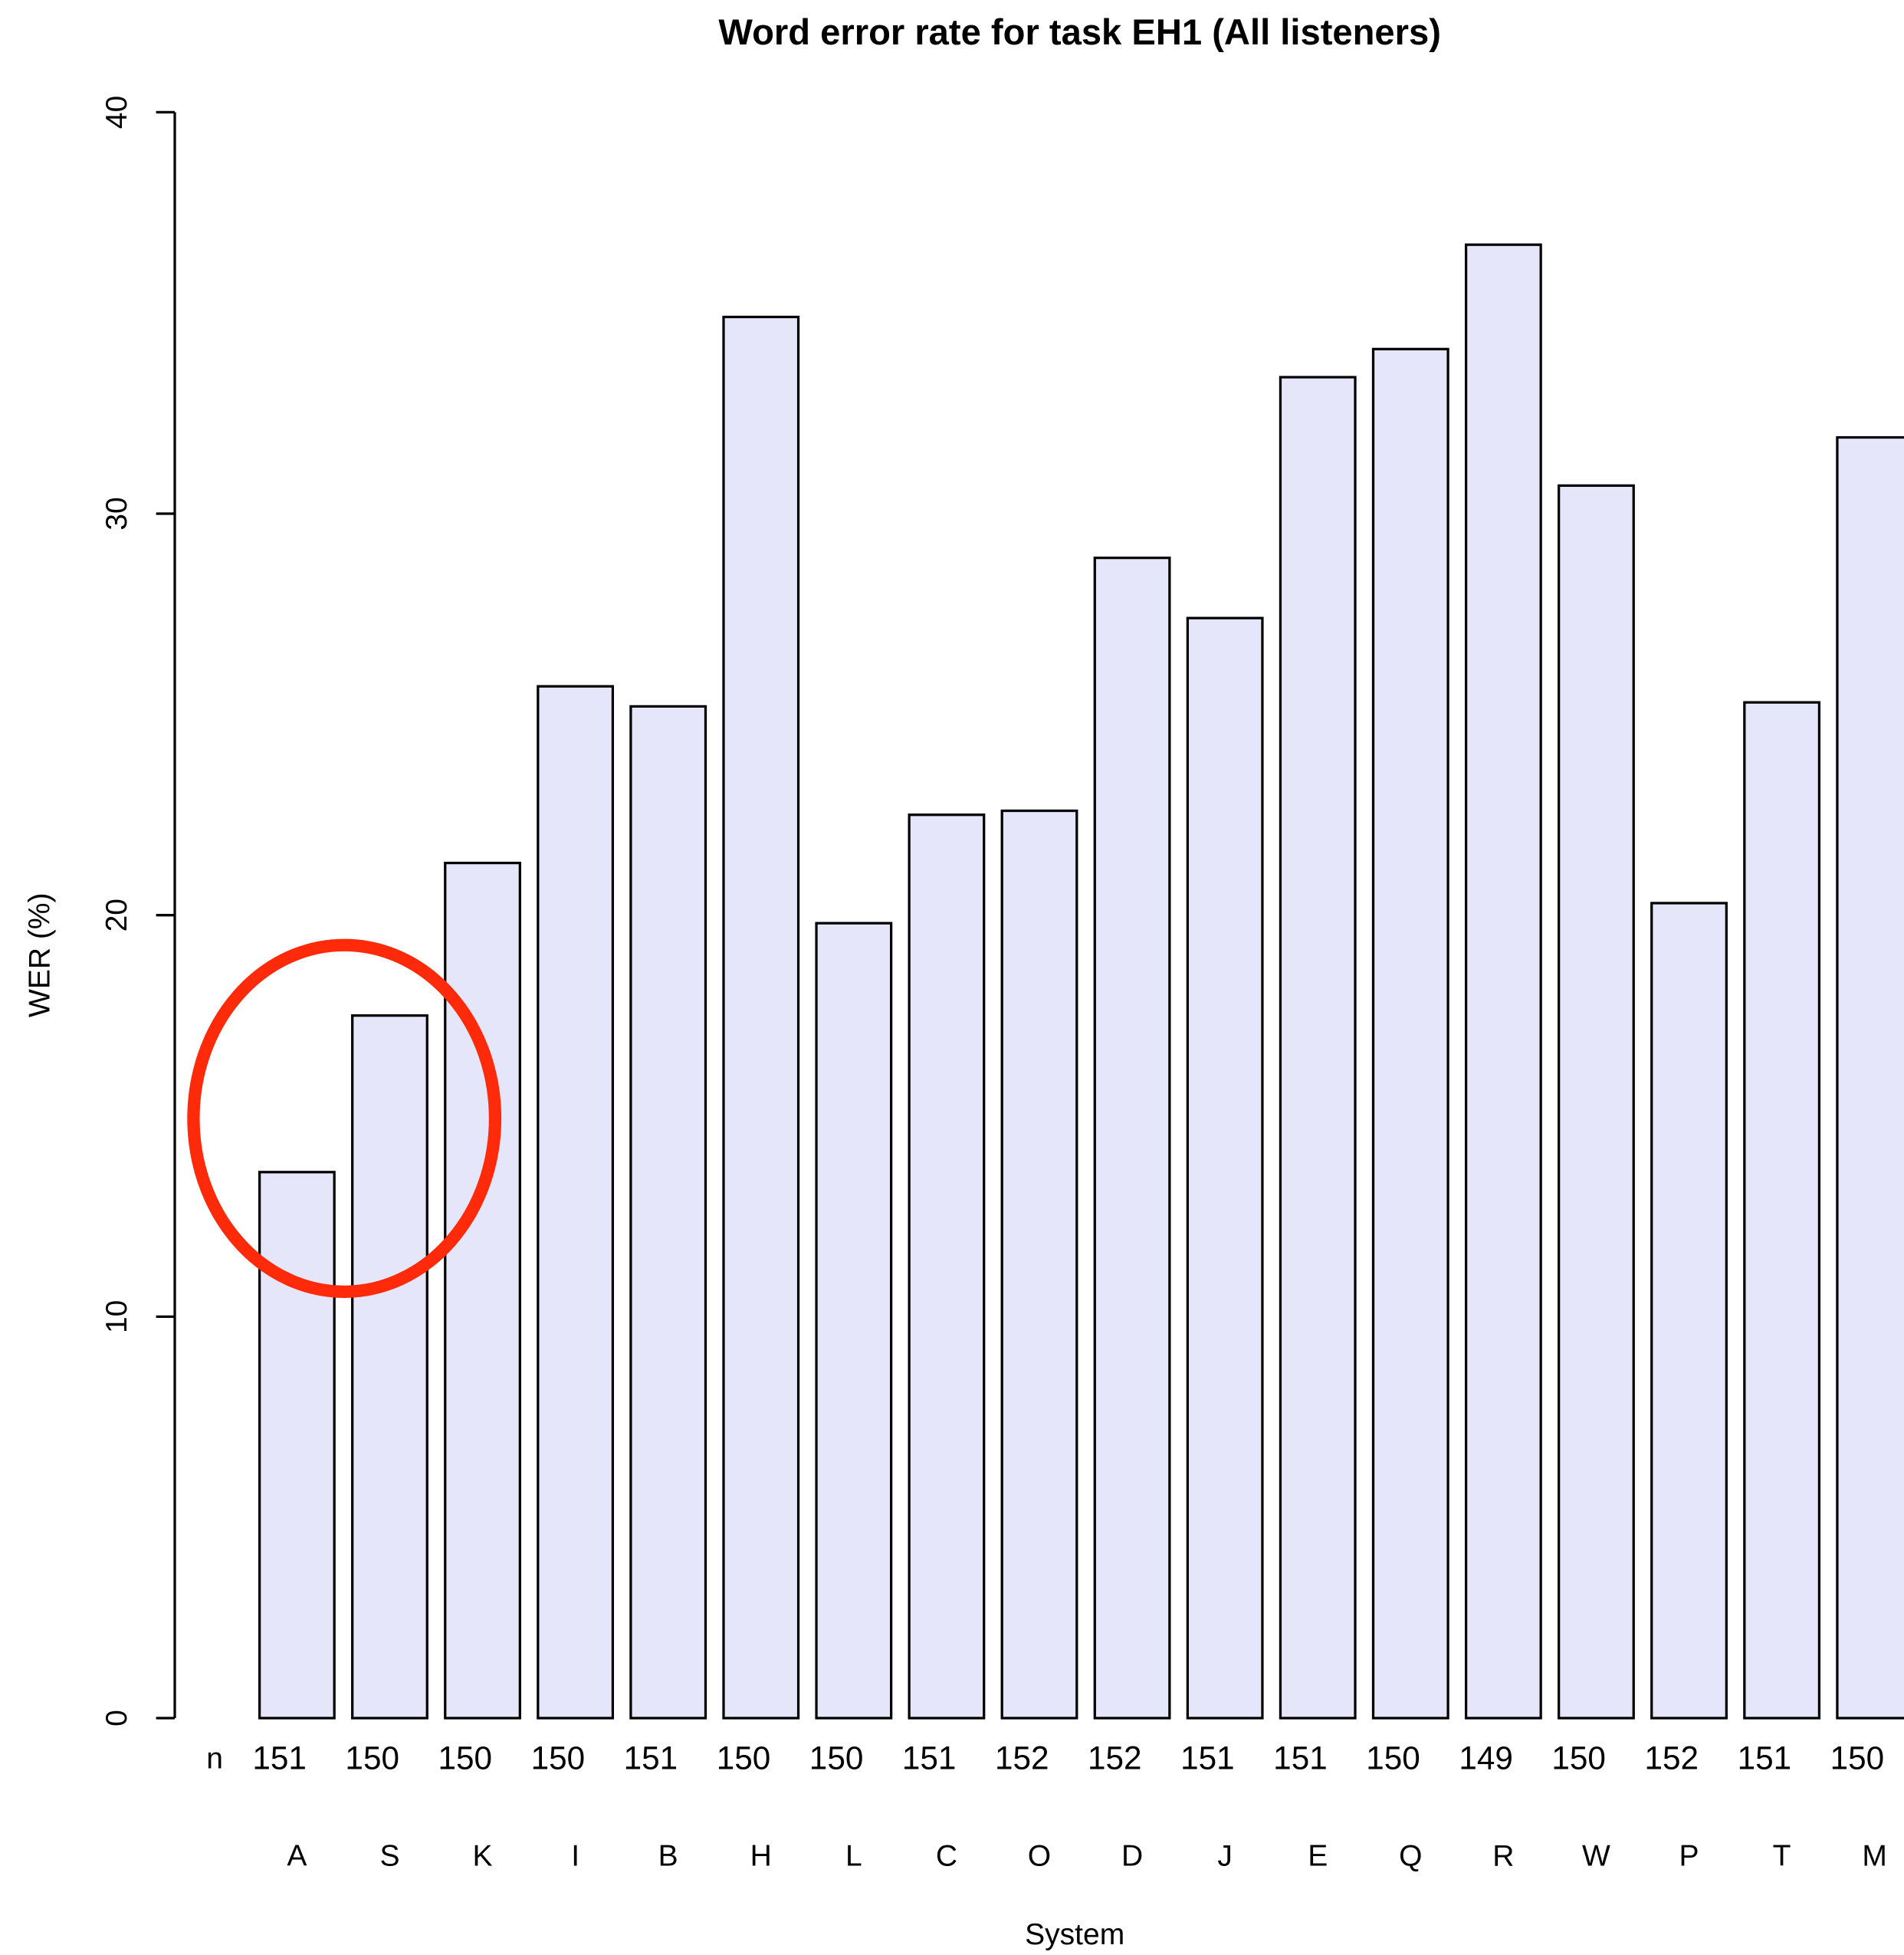 The width and height of the screenshot is (1904, 1955). What do you see at coordinates (116, 916) in the screenshot?
I see `y-tick-label: 20` at bounding box center [116, 916].